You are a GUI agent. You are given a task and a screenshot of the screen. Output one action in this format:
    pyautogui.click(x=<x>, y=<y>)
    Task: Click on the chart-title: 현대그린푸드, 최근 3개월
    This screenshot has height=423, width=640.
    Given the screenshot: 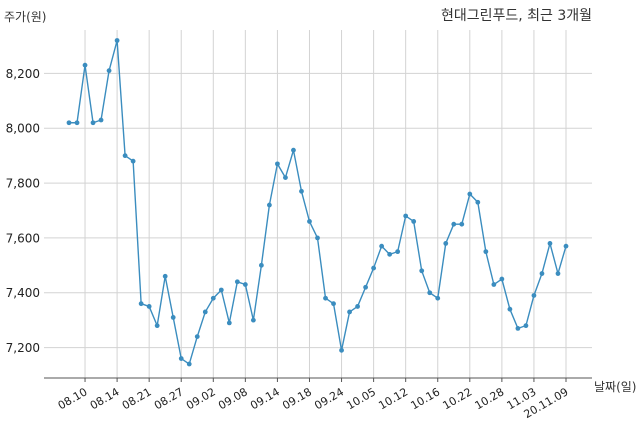 What is the action you would take?
    pyautogui.click(x=516, y=16)
    